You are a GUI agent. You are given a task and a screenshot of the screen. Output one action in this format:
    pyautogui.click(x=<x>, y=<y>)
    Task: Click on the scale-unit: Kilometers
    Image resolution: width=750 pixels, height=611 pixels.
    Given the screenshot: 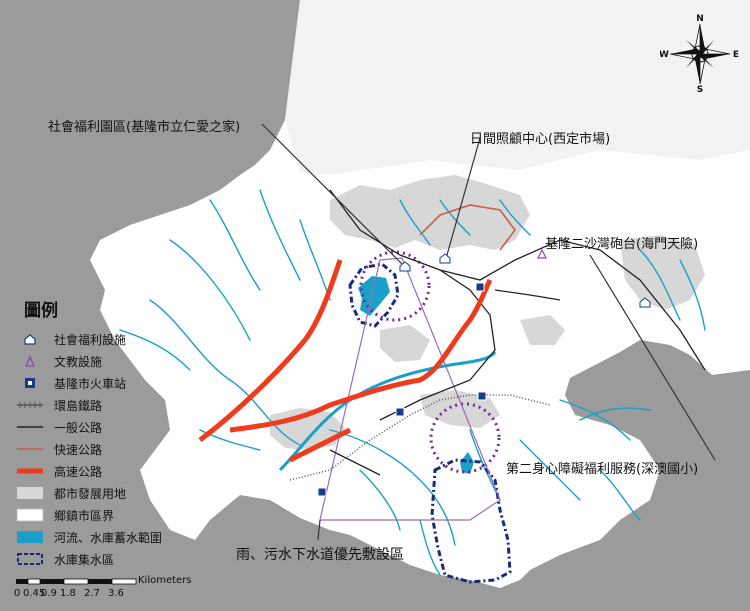 What is the action you would take?
    pyautogui.click(x=165, y=580)
    